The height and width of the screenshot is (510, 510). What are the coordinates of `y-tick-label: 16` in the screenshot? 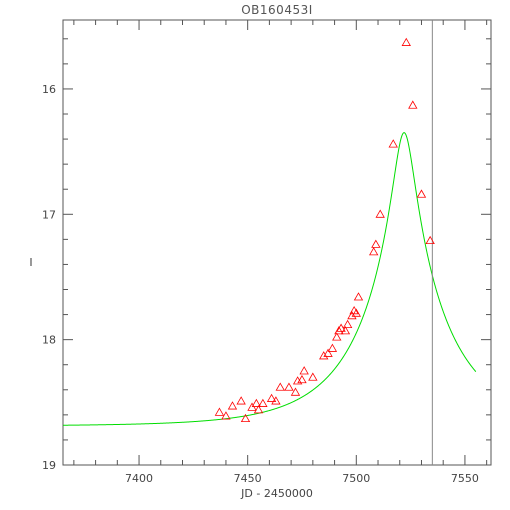 It's located at (49, 89).